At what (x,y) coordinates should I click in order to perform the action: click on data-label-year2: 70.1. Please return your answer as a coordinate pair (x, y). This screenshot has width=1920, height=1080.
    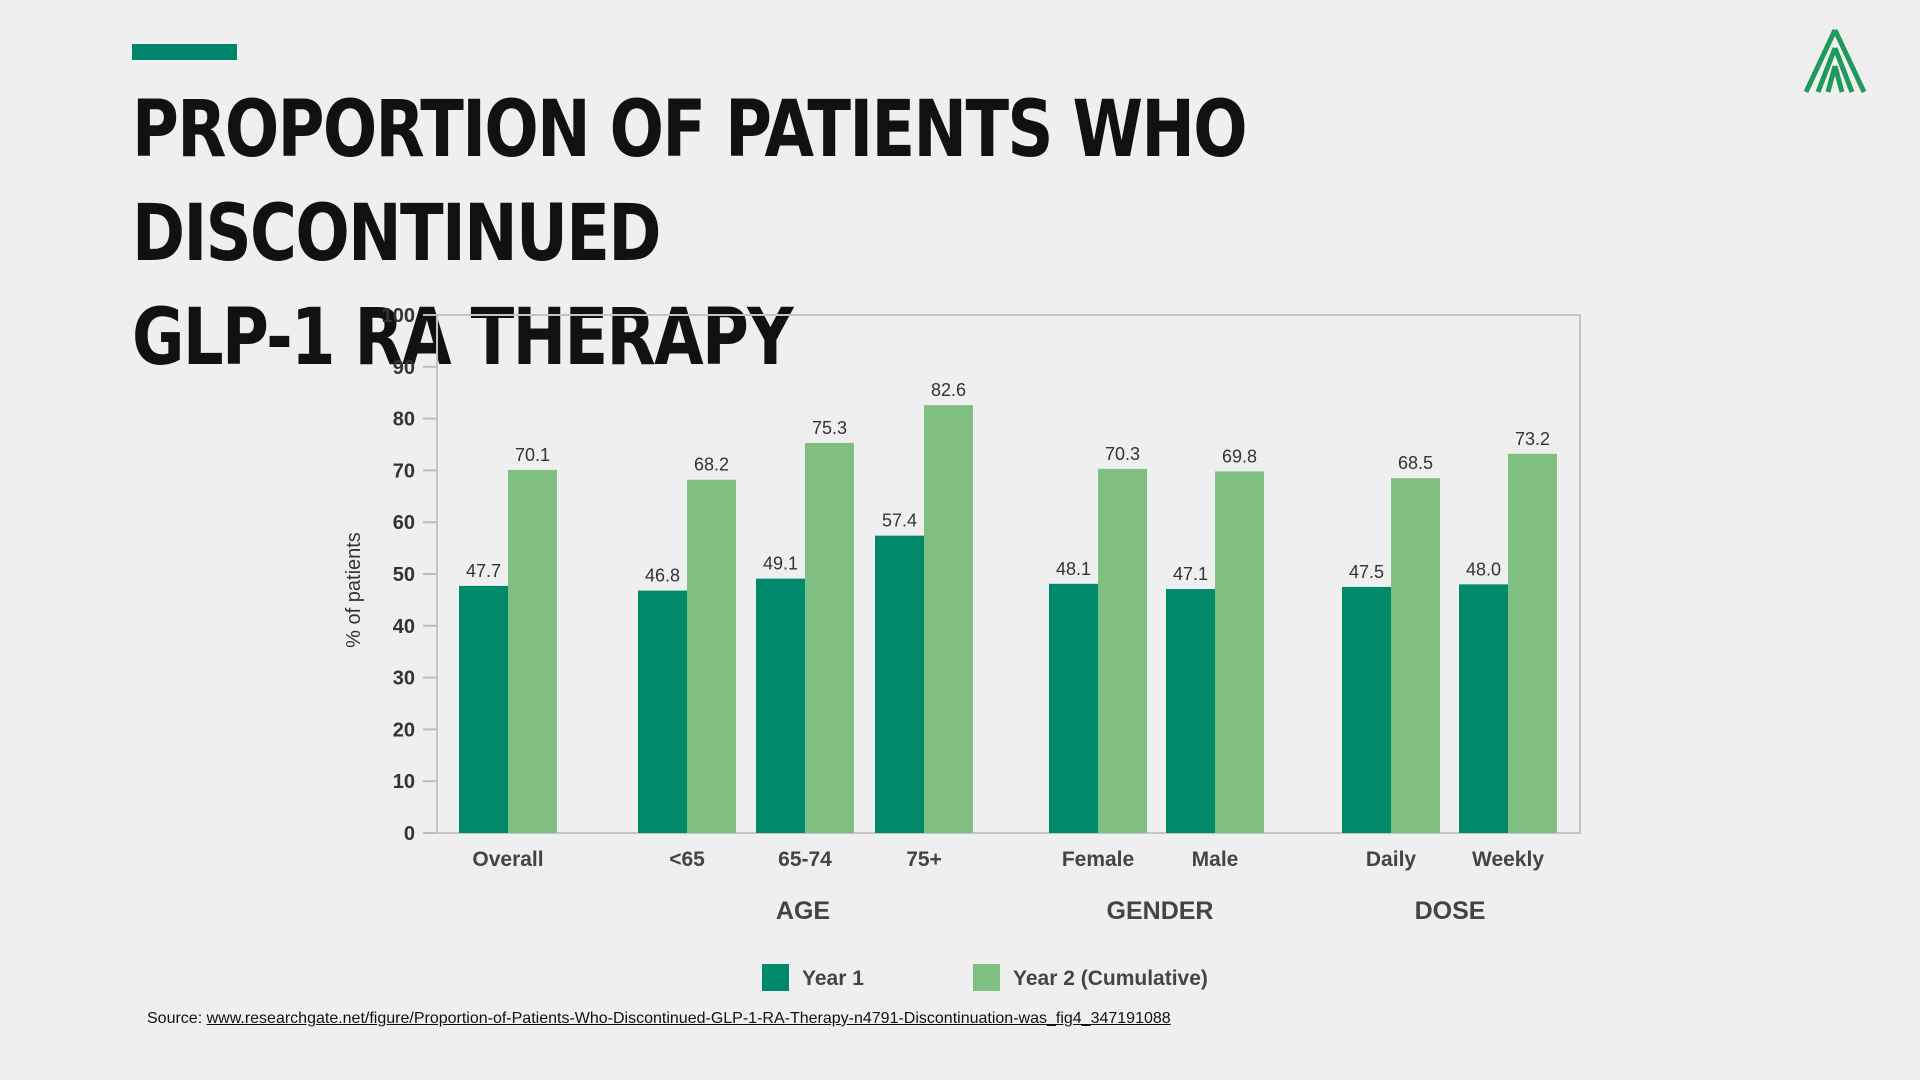
    Looking at the image, I should click on (532, 455).